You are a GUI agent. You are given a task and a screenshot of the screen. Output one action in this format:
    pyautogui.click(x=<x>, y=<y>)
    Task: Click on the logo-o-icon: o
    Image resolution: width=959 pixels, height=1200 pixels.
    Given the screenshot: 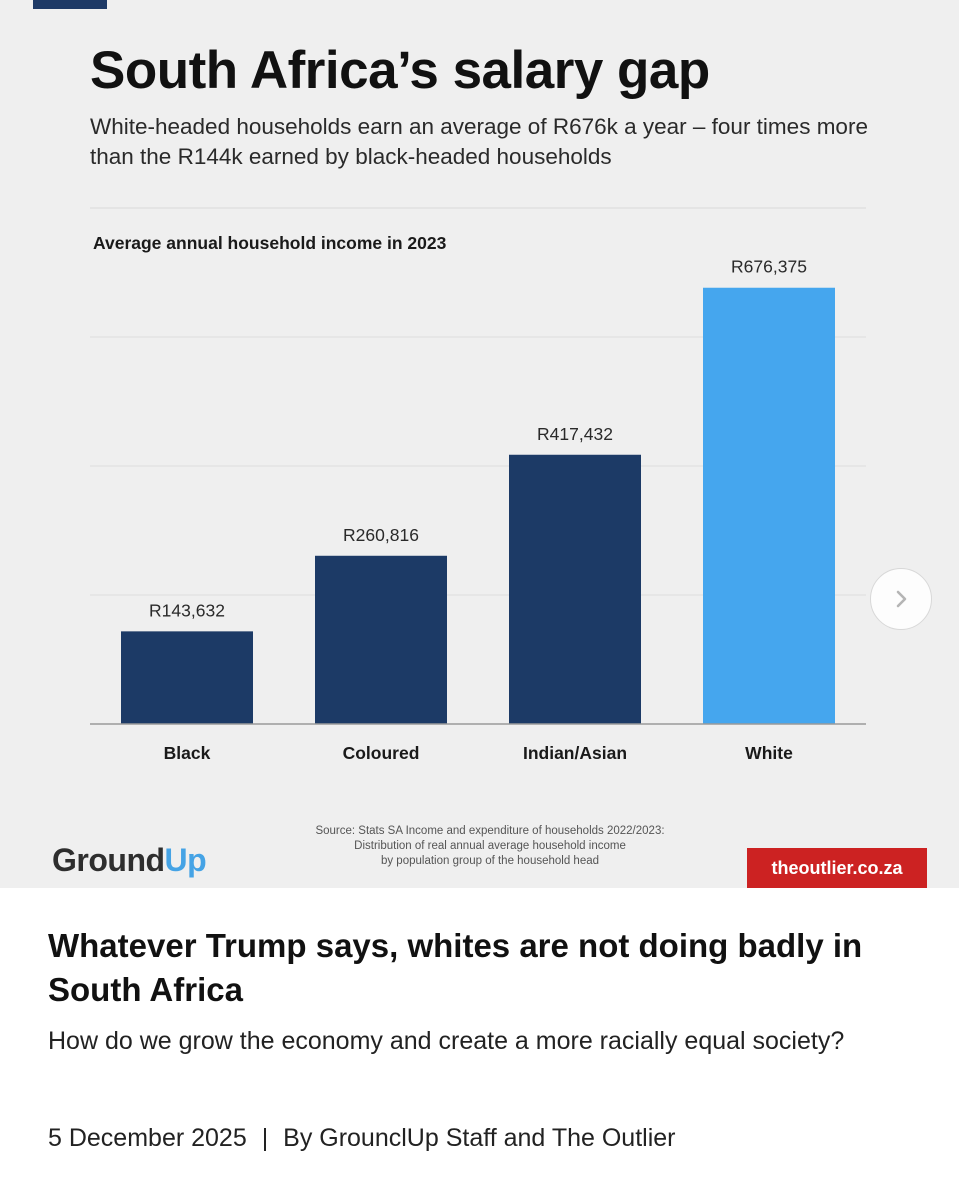 What is the action you would take?
    pyautogui.click(x=98, y=860)
    